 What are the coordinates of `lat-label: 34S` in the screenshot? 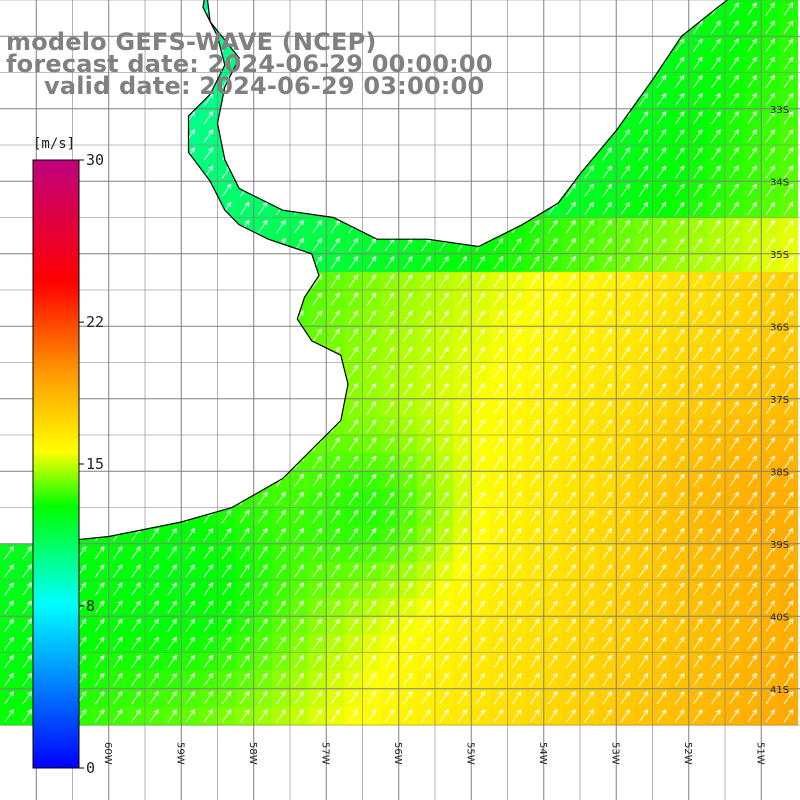 It's located at (779, 182).